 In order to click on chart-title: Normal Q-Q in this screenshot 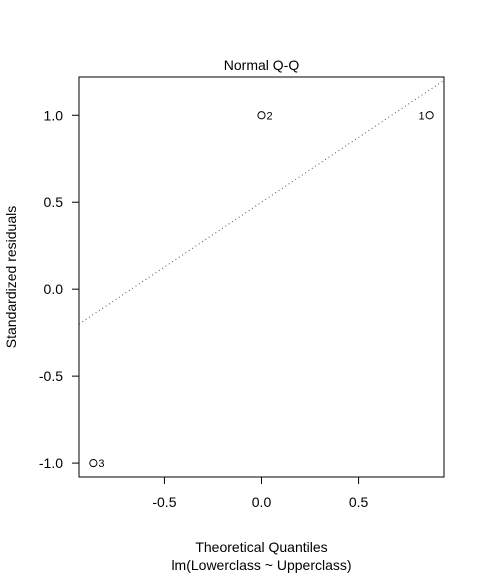, I will do `click(262, 65)`.